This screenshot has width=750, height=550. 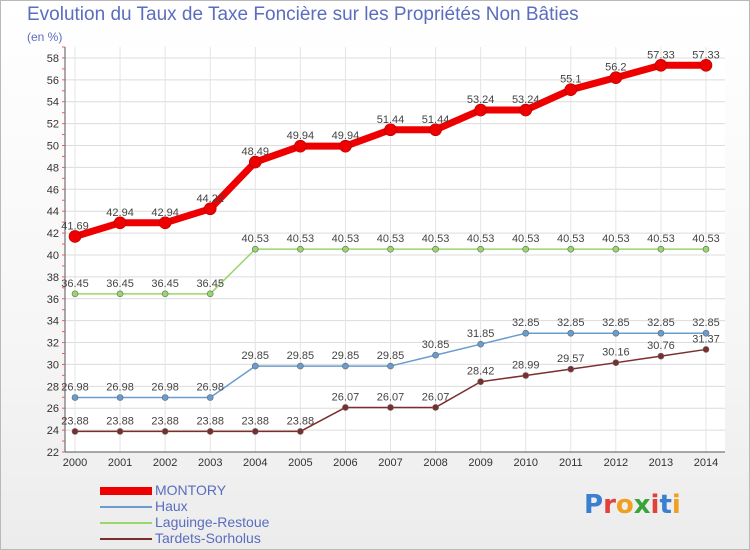 I want to click on y-tick-label: 56, so click(x=53, y=81).